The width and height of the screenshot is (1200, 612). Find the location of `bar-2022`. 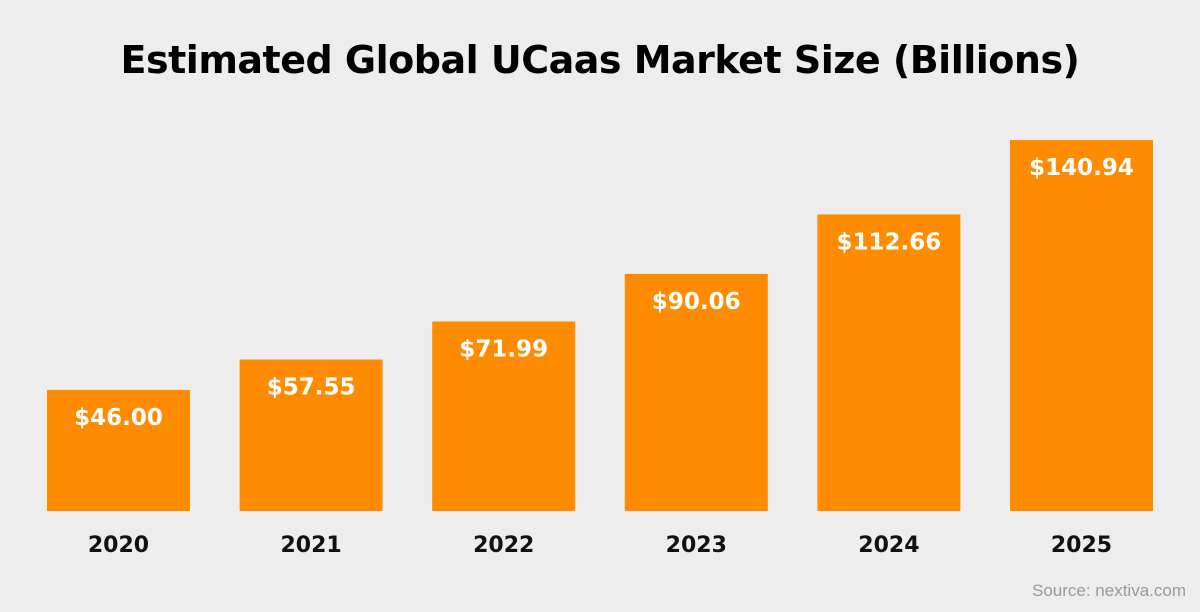

bar-2022 is located at coordinates (504, 416).